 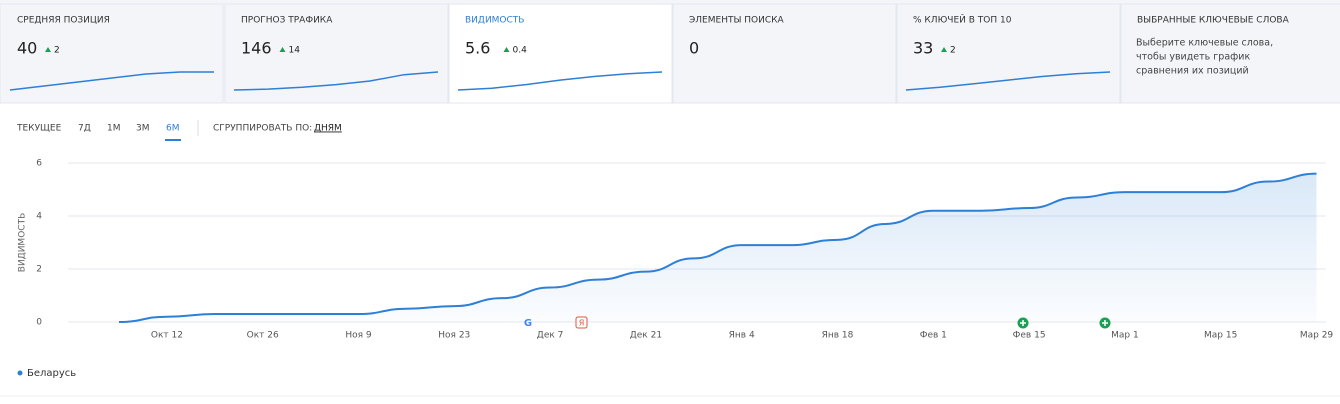 I want to click on x-tick-label: Дек 21, so click(x=646, y=336).